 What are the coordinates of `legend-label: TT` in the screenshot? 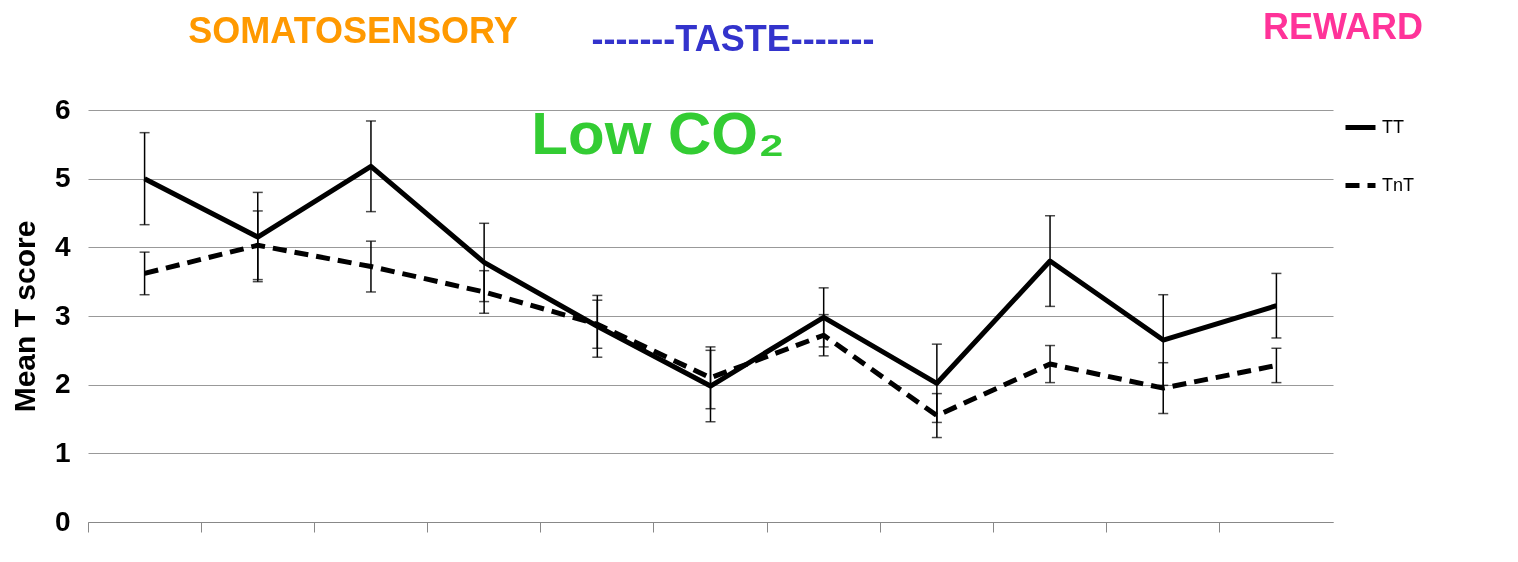 It's located at (1393, 126).